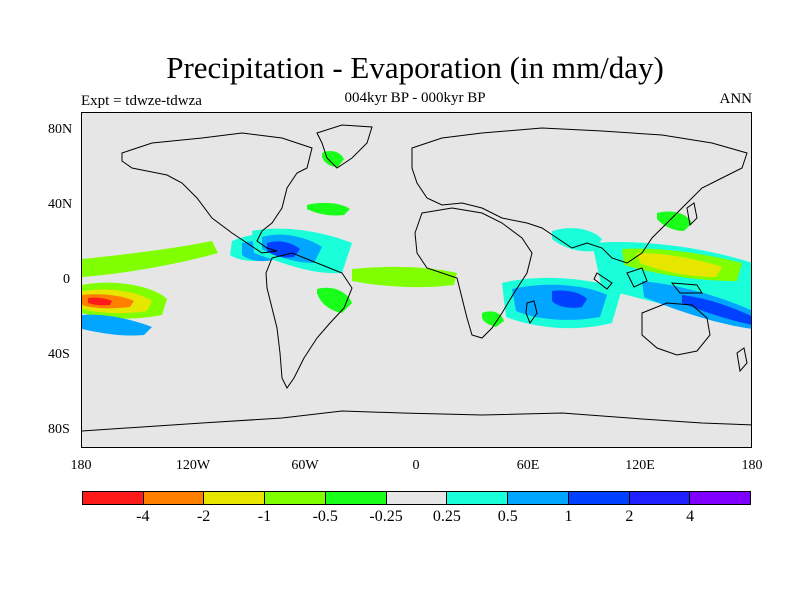 The width and height of the screenshot is (800, 600). What do you see at coordinates (386, 516) in the screenshot?
I see `colorbar-label: -0.25` at bounding box center [386, 516].